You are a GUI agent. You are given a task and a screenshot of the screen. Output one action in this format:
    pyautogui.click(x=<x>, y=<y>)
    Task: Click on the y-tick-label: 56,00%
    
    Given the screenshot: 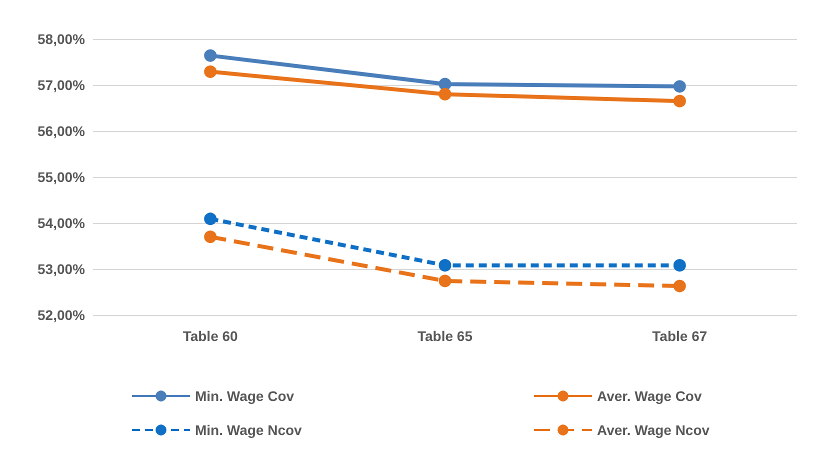 What is the action you would take?
    pyautogui.click(x=62, y=131)
    